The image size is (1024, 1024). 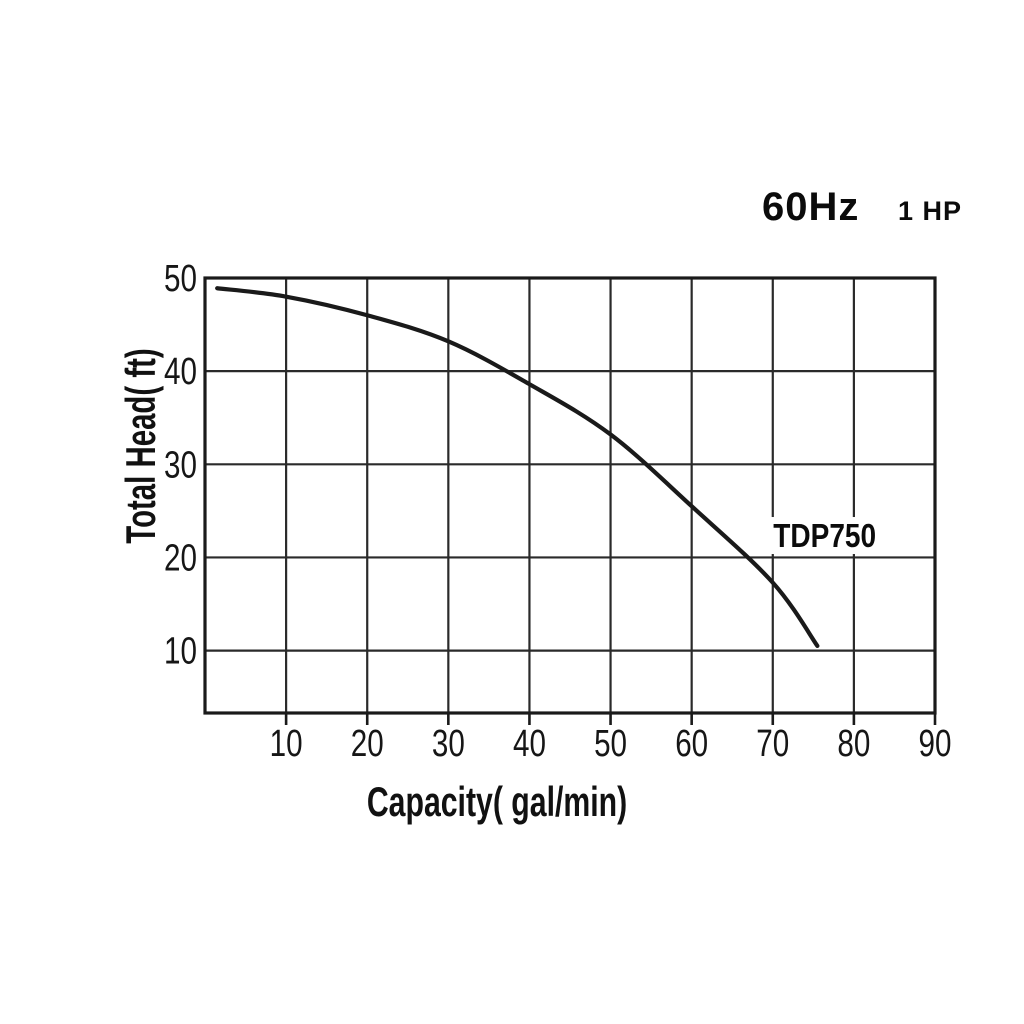 I want to click on frequency-label: 60Hz, so click(x=810, y=207).